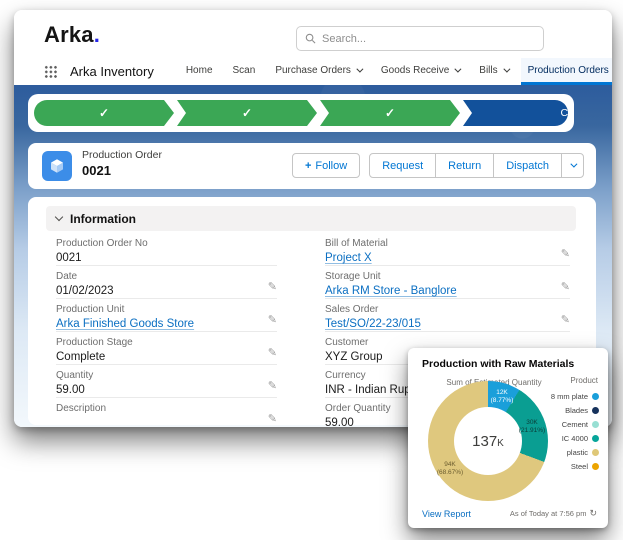  What do you see at coordinates (166, 284) in the screenshot?
I see `field-date: Date 01/02/2023 ✎` at bounding box center [166, 284].